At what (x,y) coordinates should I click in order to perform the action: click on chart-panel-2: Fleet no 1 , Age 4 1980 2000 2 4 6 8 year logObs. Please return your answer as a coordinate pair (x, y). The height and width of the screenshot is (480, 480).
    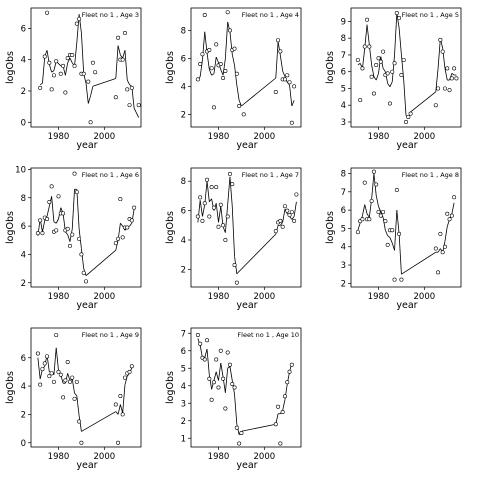
    Looking at the image, I should click on (233, 79).